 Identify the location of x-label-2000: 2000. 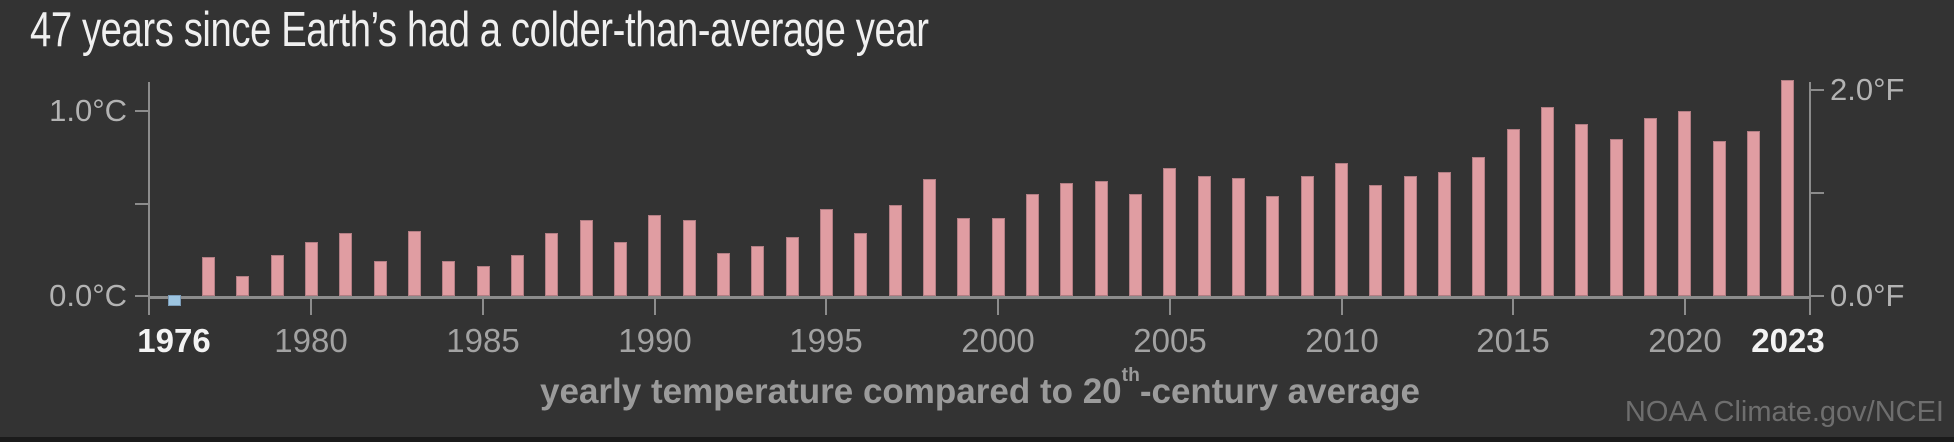
(998, 340).